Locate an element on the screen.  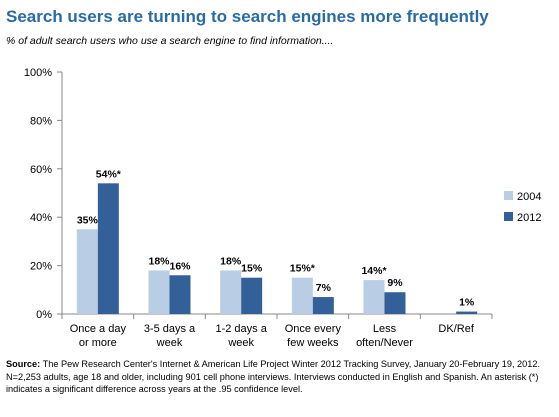
data-label: 16% is located at coordinates (180, 266).